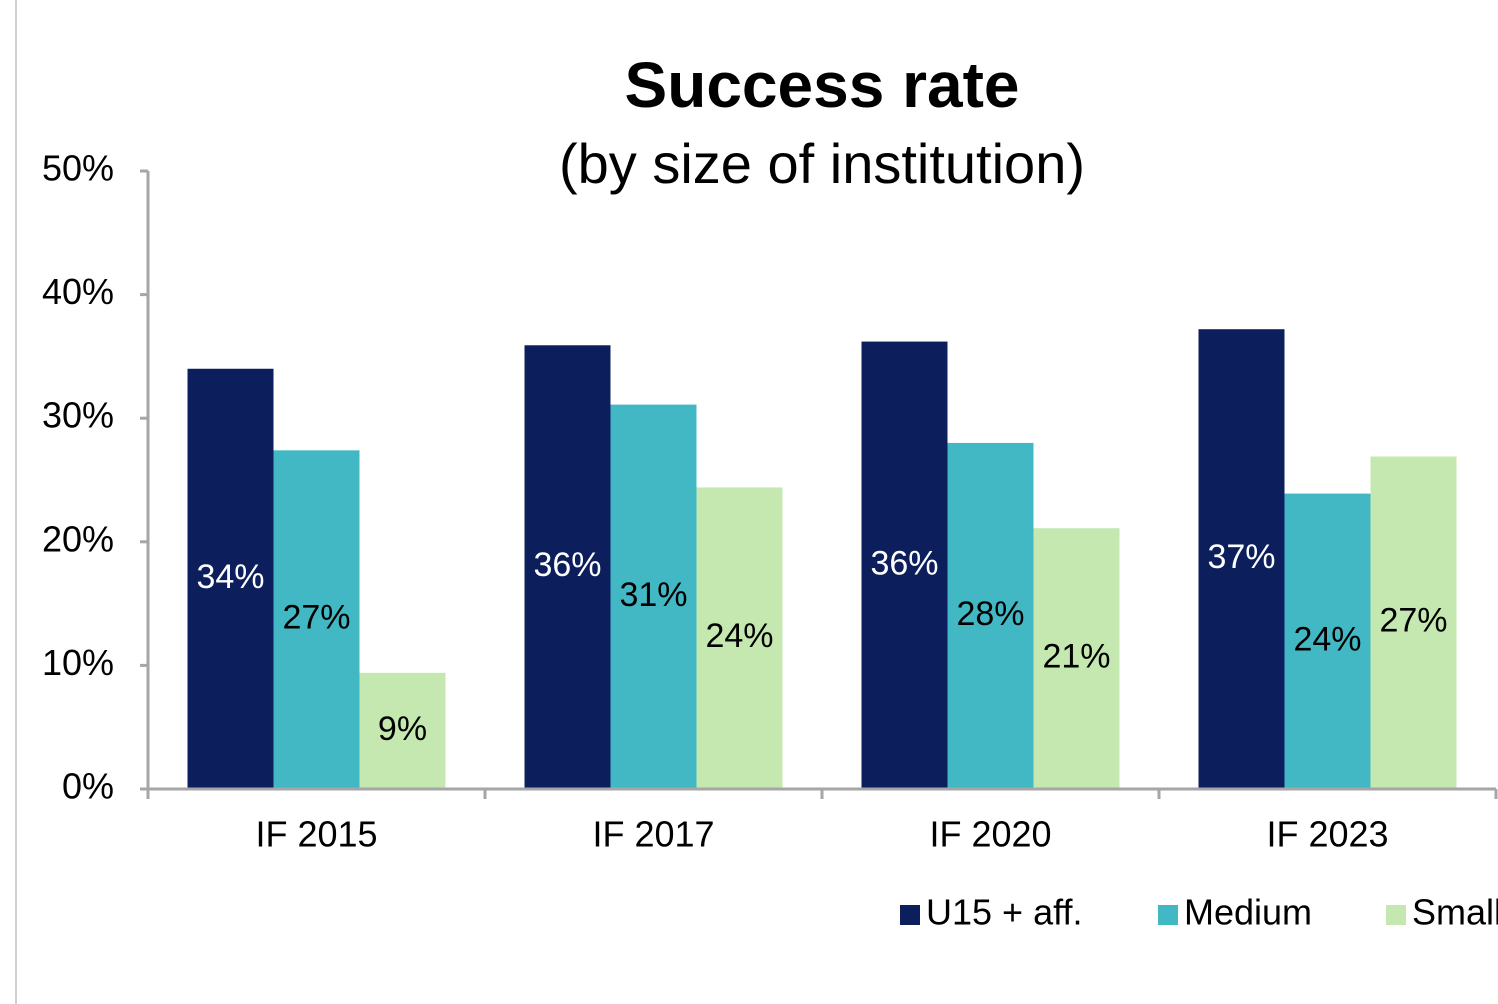  Describe the element at coordinates (78, 538) in the screenshot. I see `y-tick-label: 20%` at that location.